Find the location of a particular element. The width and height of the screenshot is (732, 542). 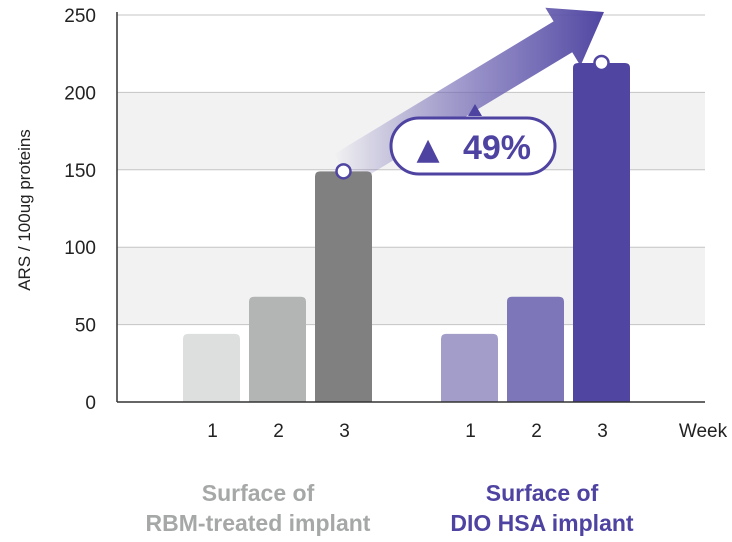

y-tick-label: 100 is located at coordinates (80, 248).